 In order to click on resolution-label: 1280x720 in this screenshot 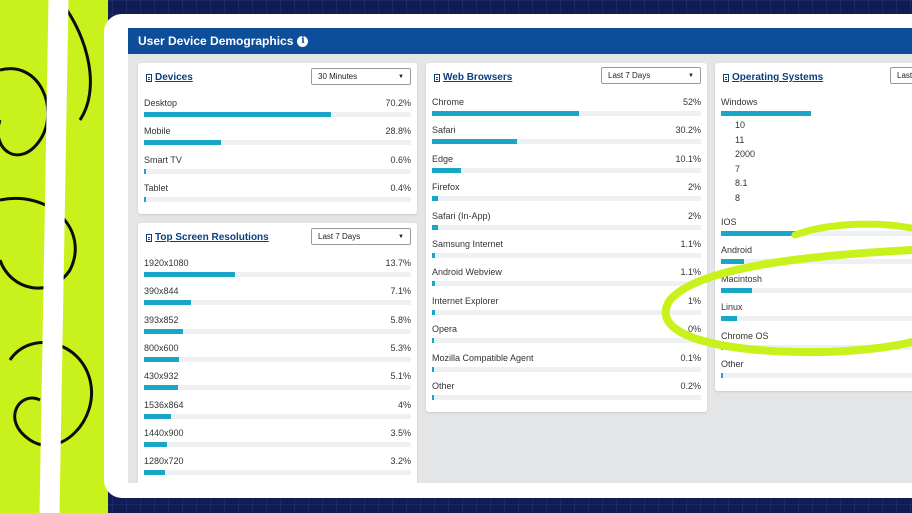, I will do `click(164, 461)`.